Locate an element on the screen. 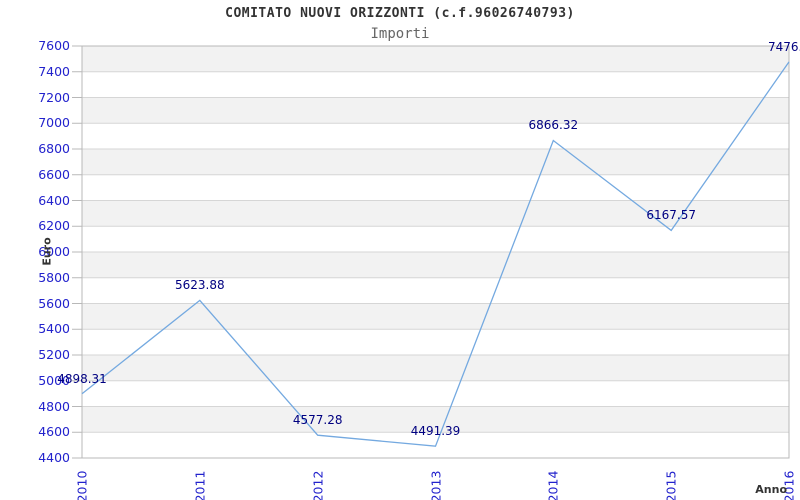 The height and width of the screenshot is (500, 800). y-tick-label: 7600 is located at coordinates (54, 45).